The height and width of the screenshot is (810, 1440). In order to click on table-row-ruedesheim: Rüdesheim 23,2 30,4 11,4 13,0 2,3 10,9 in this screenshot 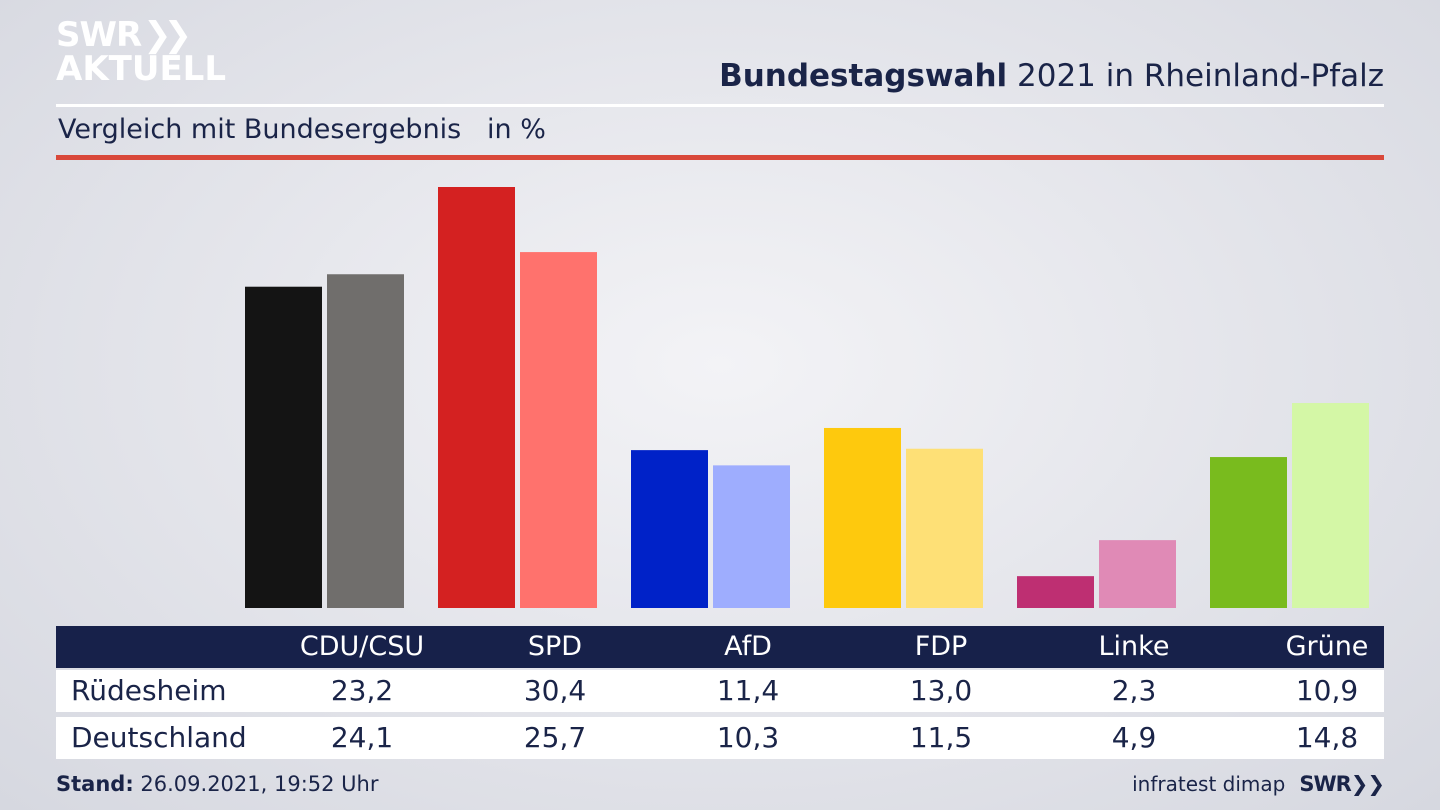, I will do `click(720, 691)`.